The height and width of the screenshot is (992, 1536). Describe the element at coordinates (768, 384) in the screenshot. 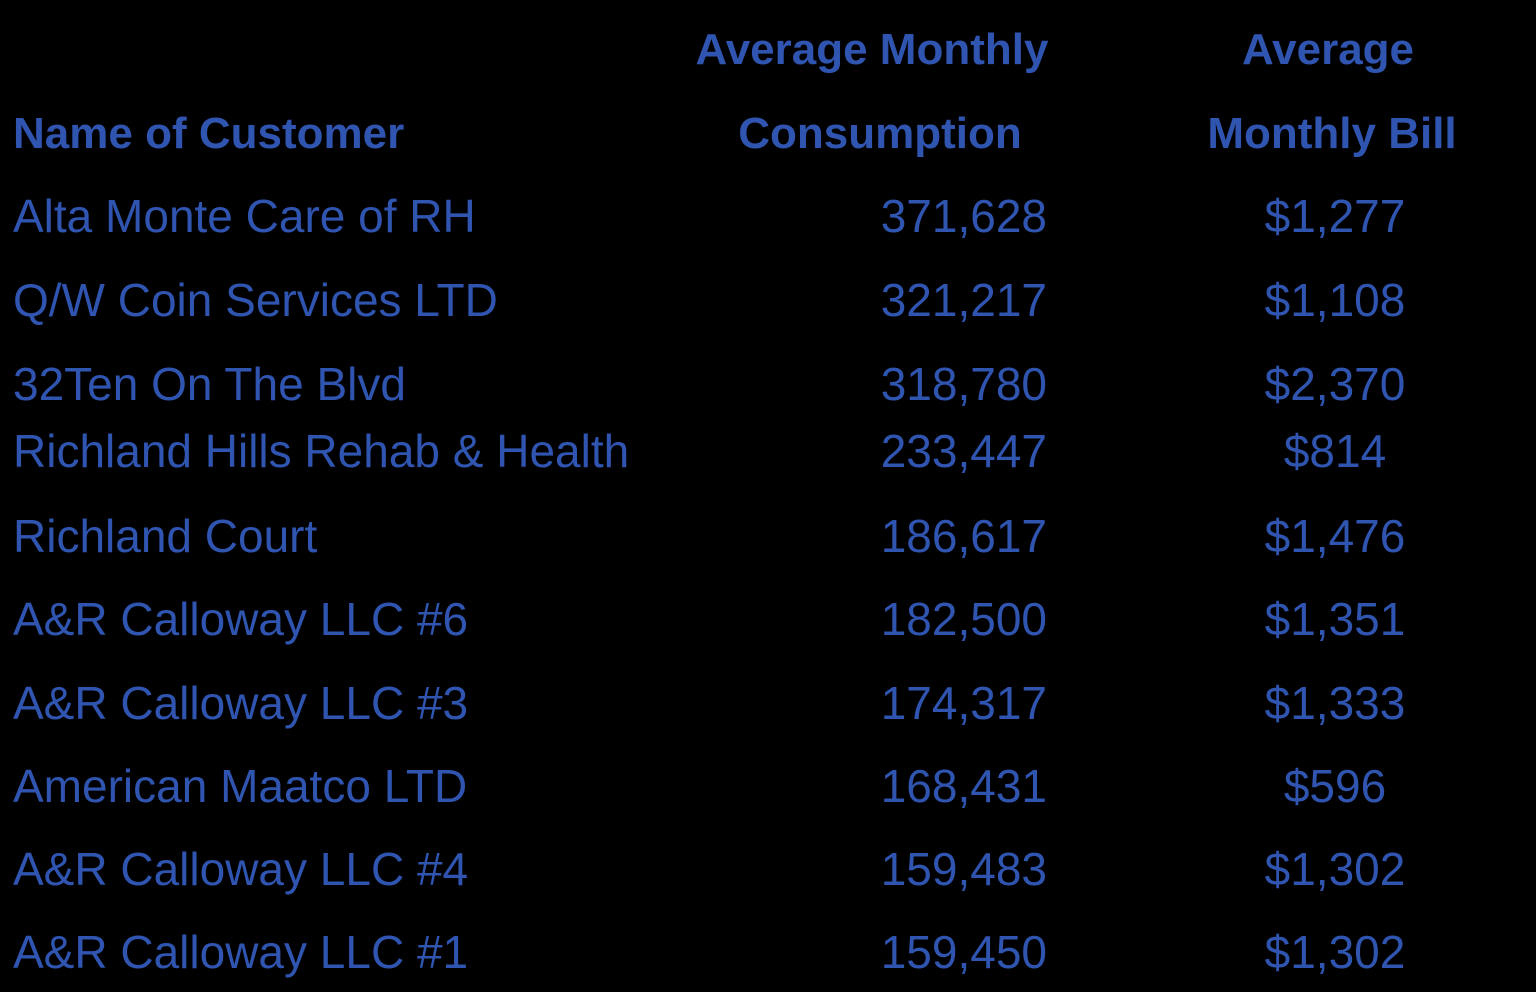

I see `table-row: 32Ten On The Blvd 318,780 $2,370` at that location.